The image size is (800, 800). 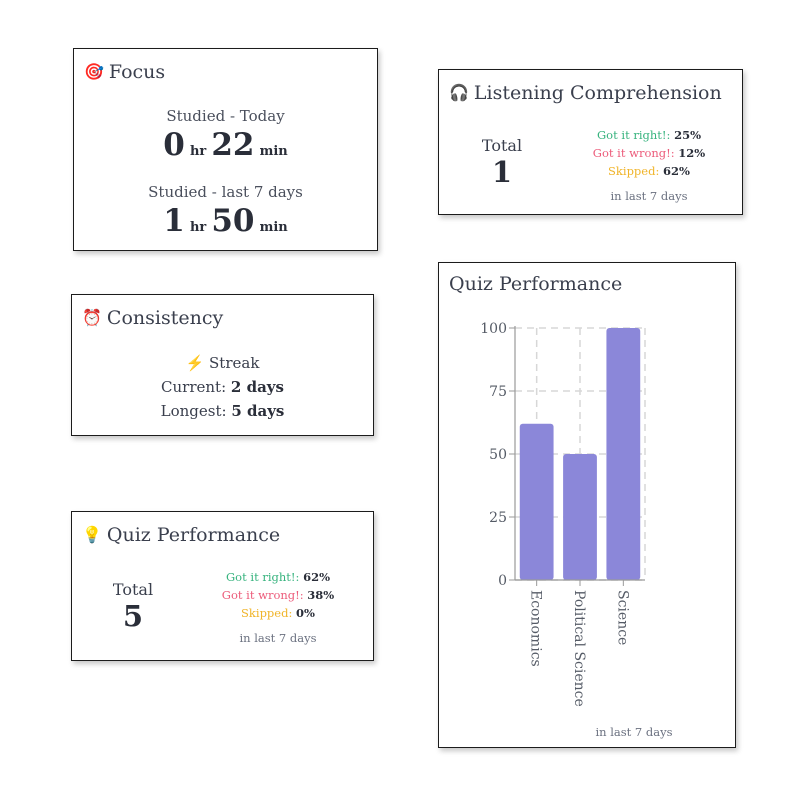 What do you see at coordinates (174, 145) in the screenshot?
I see `today-hours: 0` at bounding box center [174, 145].